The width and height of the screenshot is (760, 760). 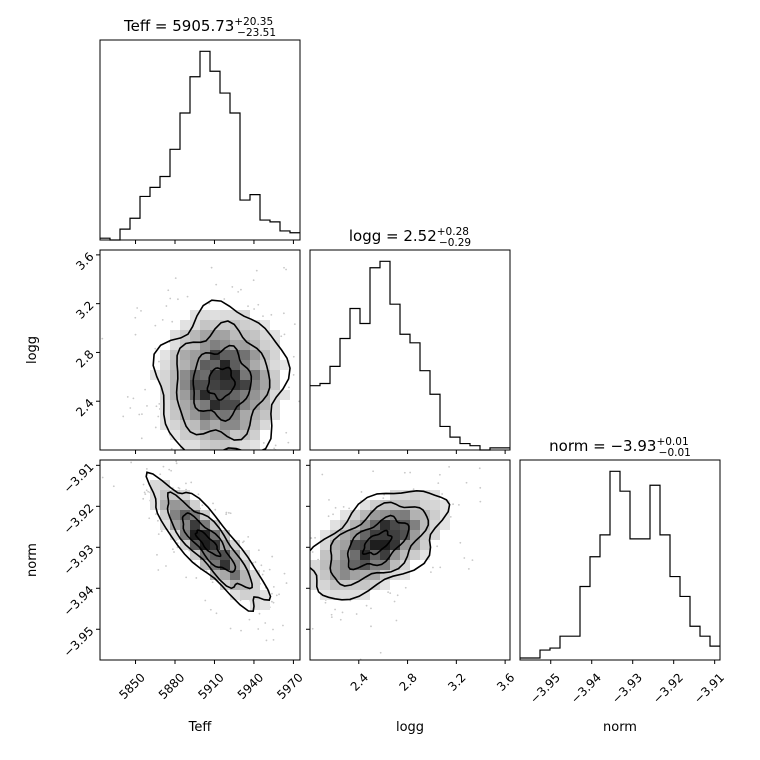 I want to click on x-tick-label: 5940, so click(x=250, y=685).